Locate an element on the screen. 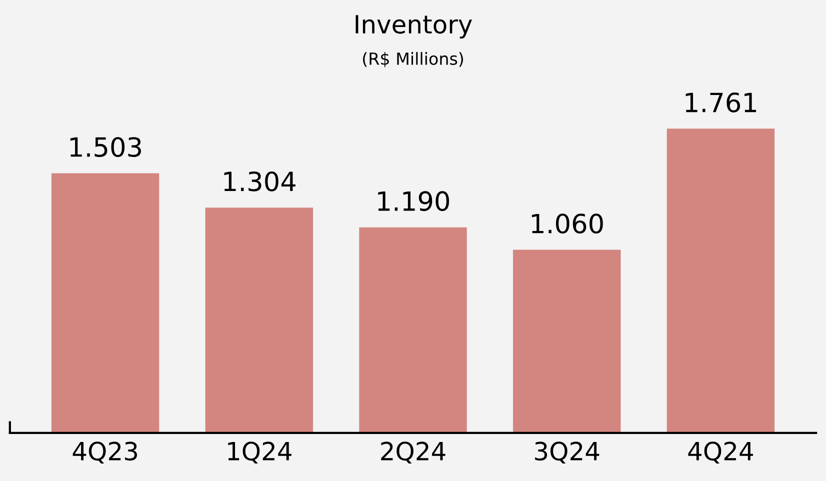 The image size is (826, 481). x-tick-label: 4Q24 is located at coordinates (720, 453).